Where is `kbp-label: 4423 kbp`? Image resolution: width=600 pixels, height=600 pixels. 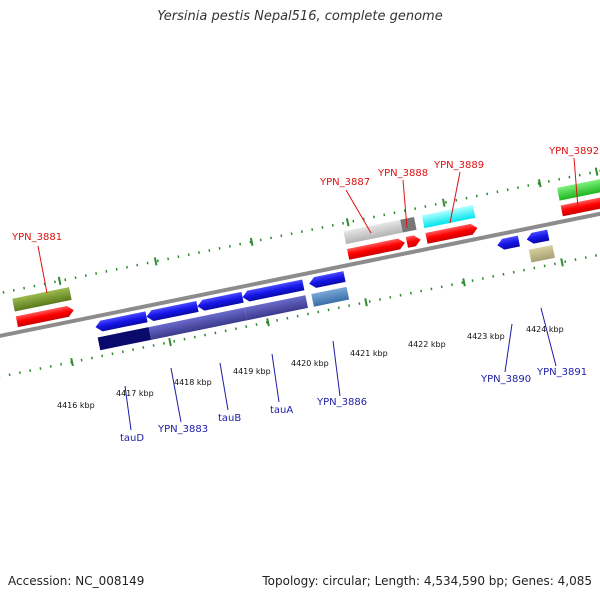 kbp-label: 4423 kbp is located at coordinates (486, 336).